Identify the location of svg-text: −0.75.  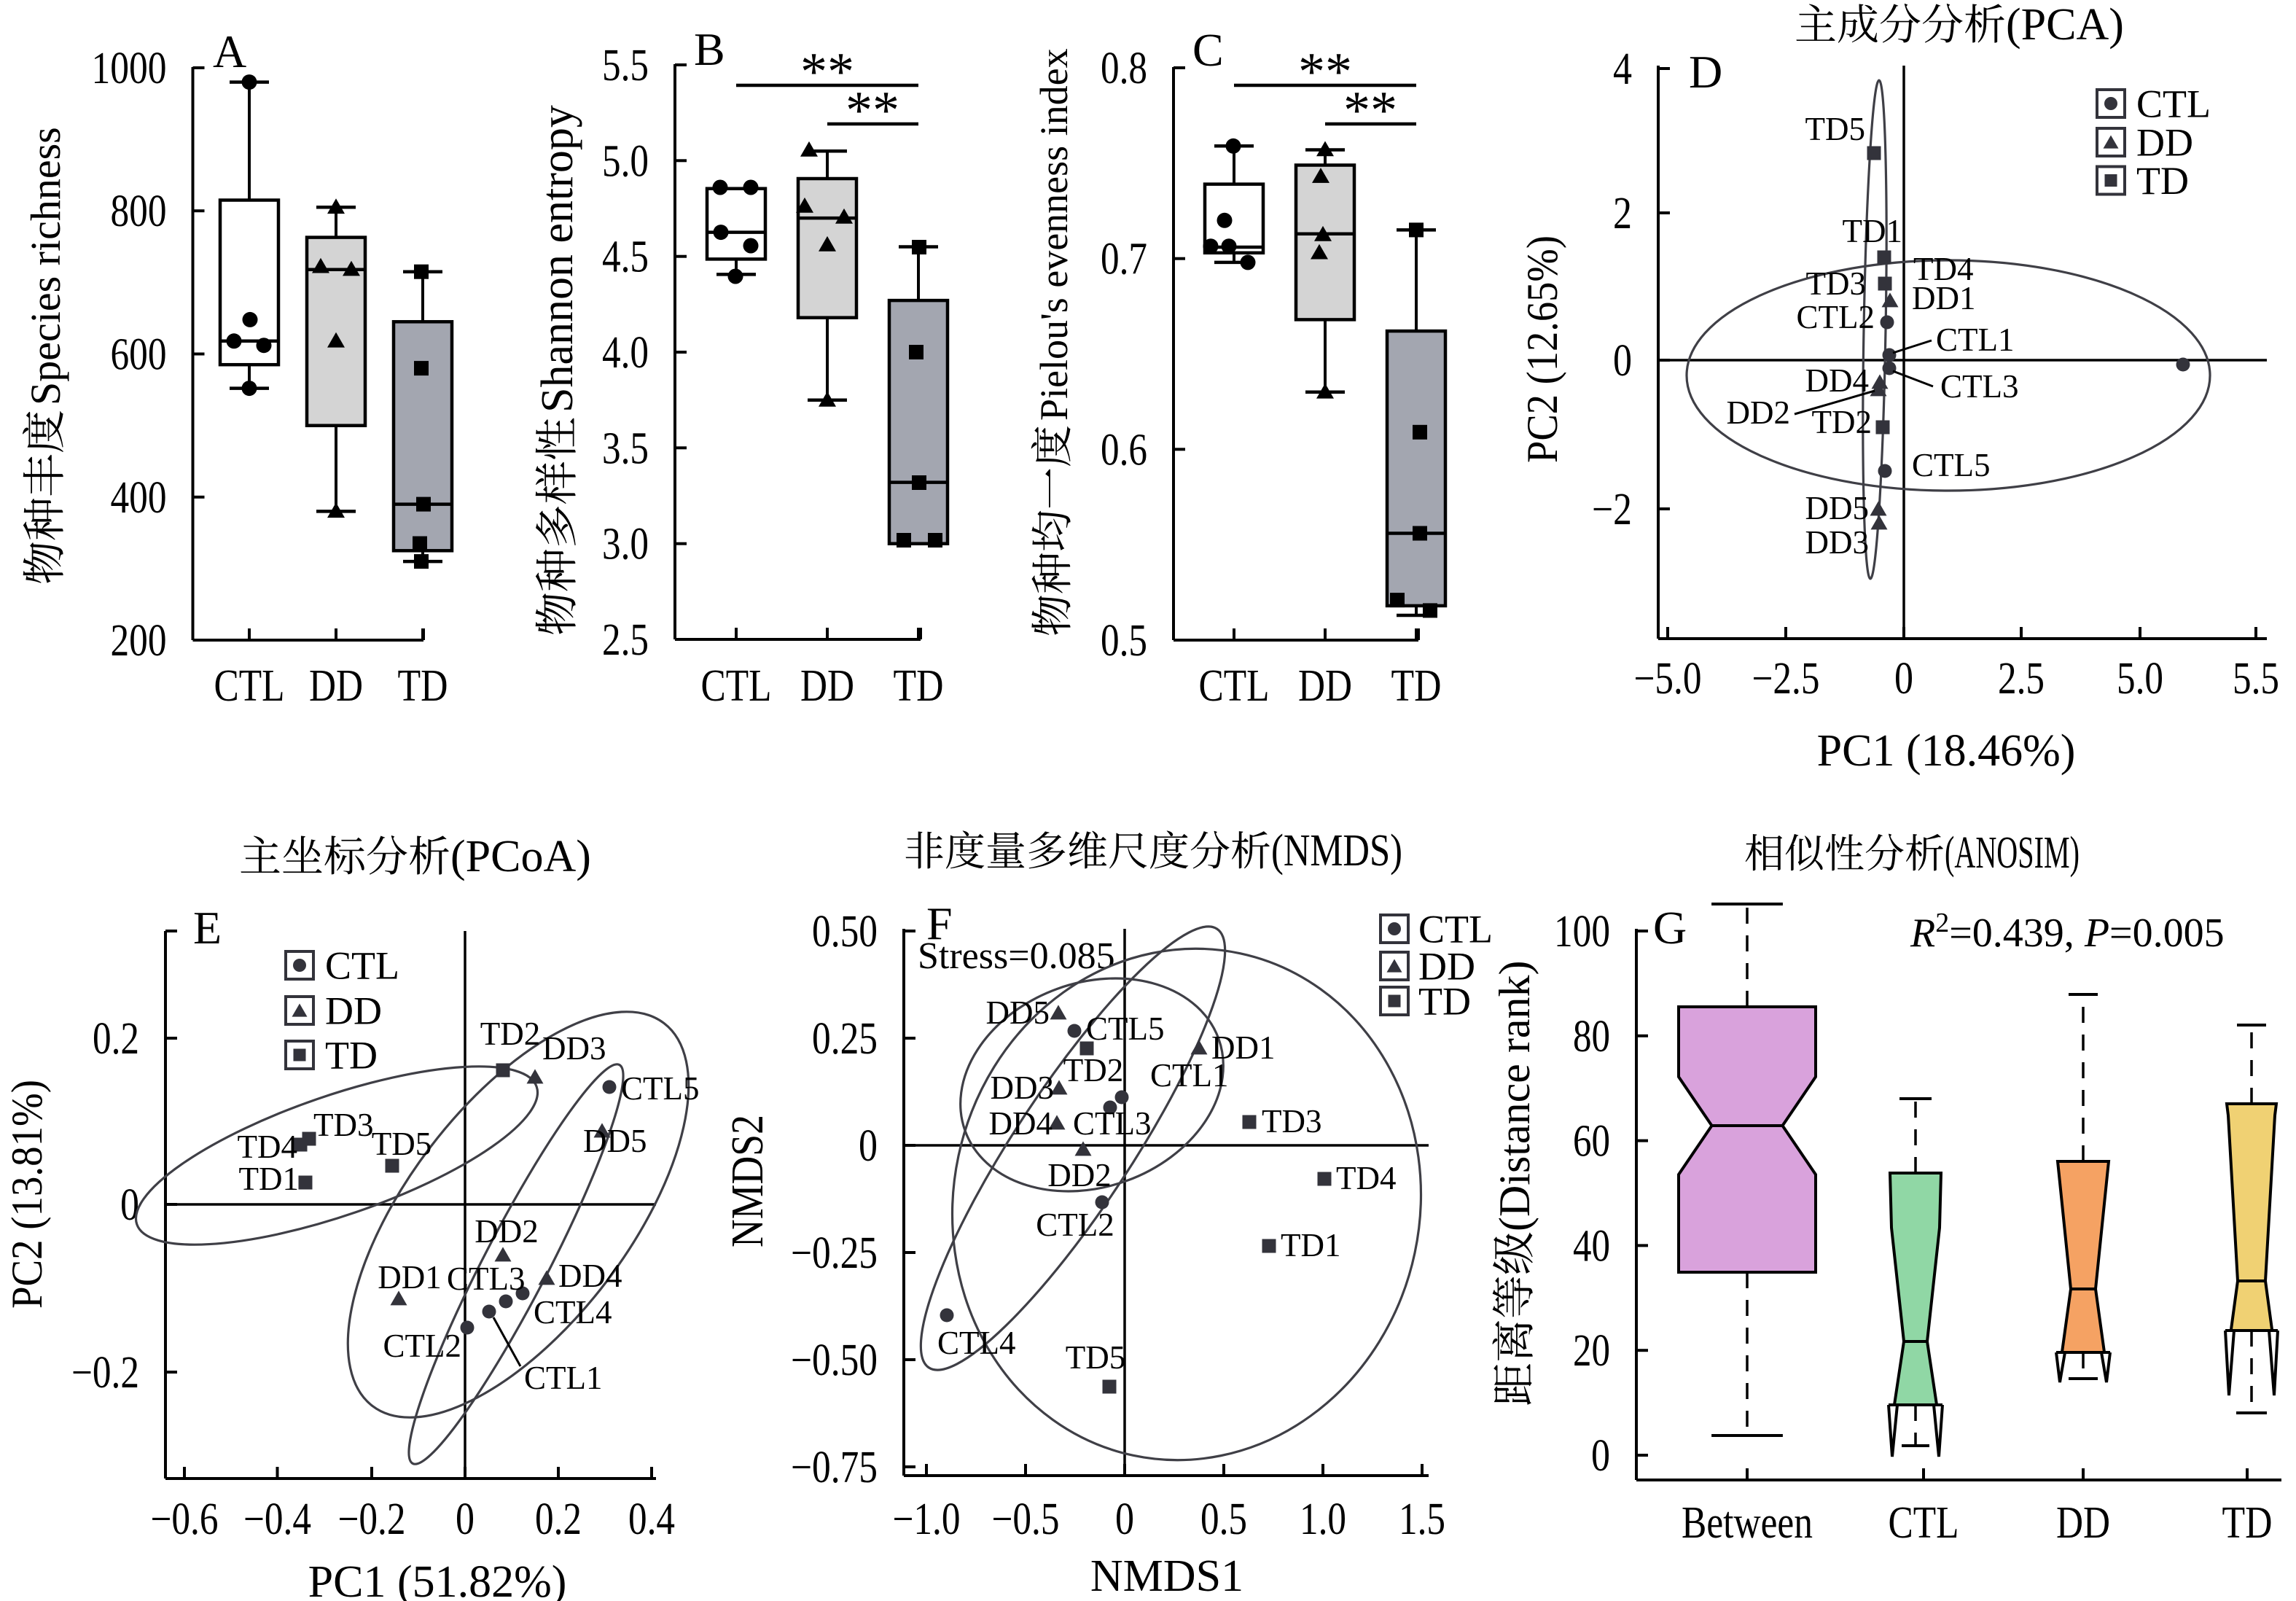
(834, 1467).